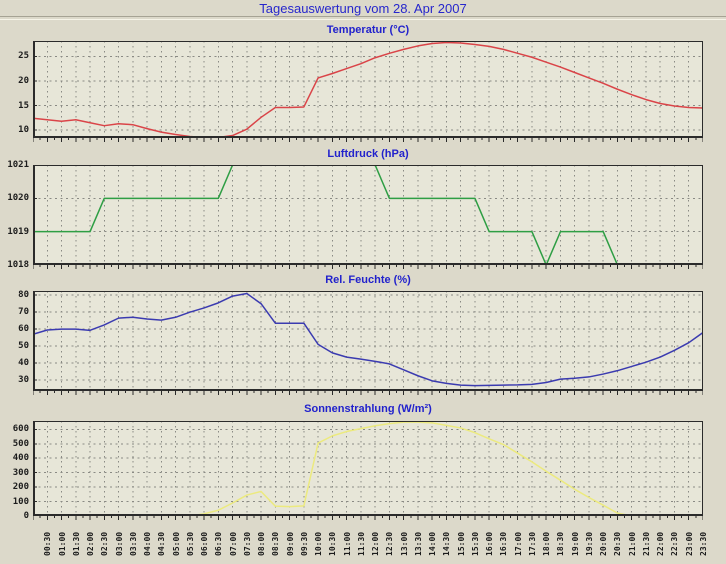 The image size is (726, 564). Describe the element at coordinates (105, 543) in the screenshot. I see `x-tick-label: 02:30` at that location.